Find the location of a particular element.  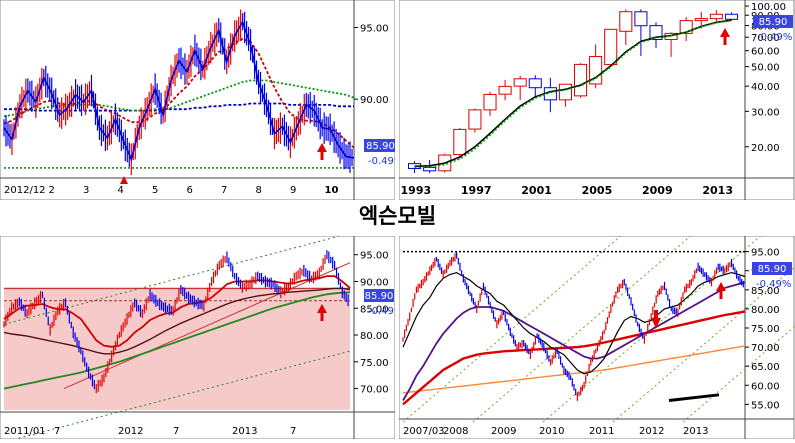

x-tick-label: 2011/01 is located at coordinates (25, 431).